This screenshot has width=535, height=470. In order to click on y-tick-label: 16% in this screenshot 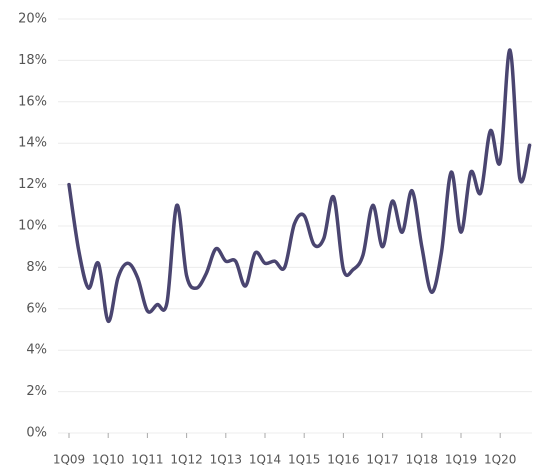, I will do `click(32, 101)`.